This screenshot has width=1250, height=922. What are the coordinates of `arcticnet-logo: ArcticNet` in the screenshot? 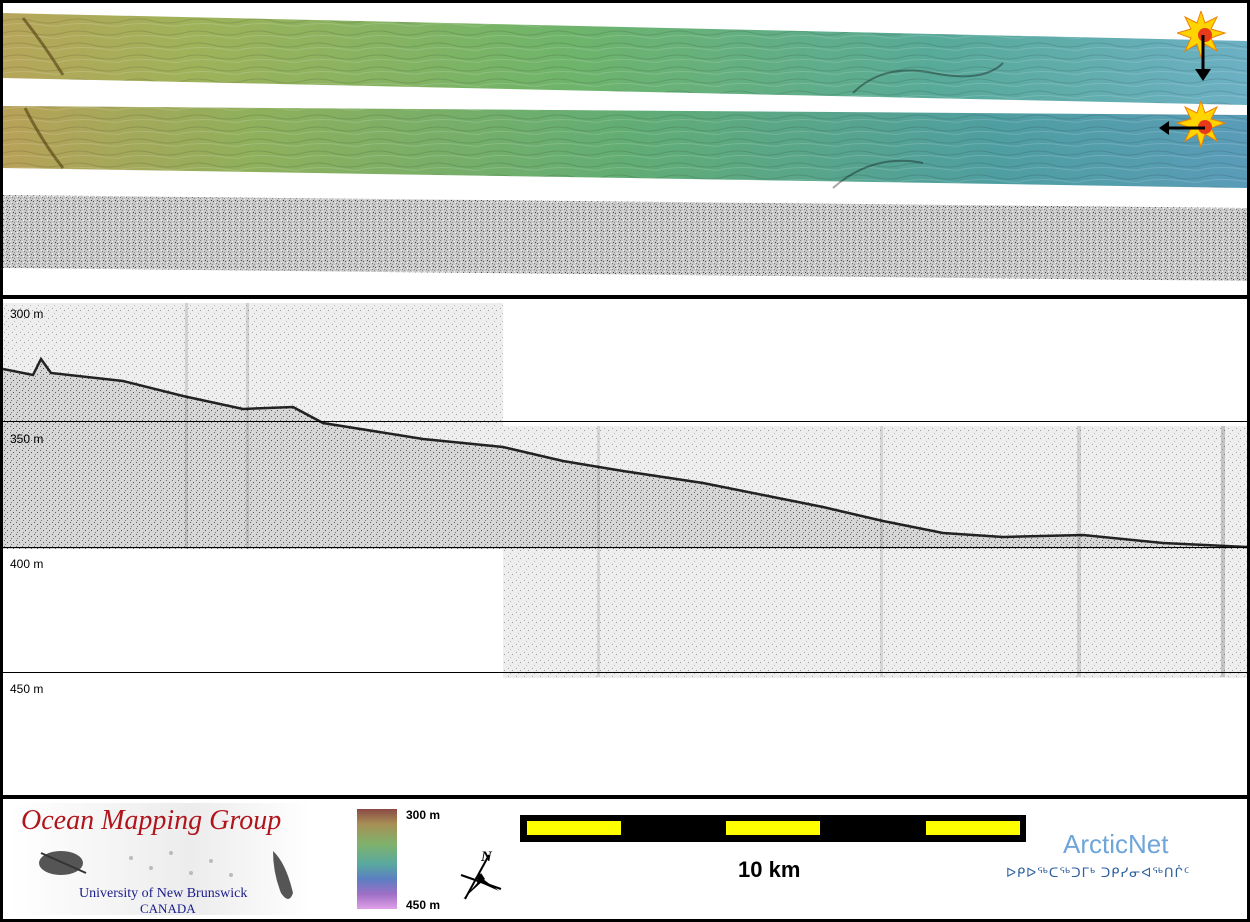 It's located at (1116, 844).